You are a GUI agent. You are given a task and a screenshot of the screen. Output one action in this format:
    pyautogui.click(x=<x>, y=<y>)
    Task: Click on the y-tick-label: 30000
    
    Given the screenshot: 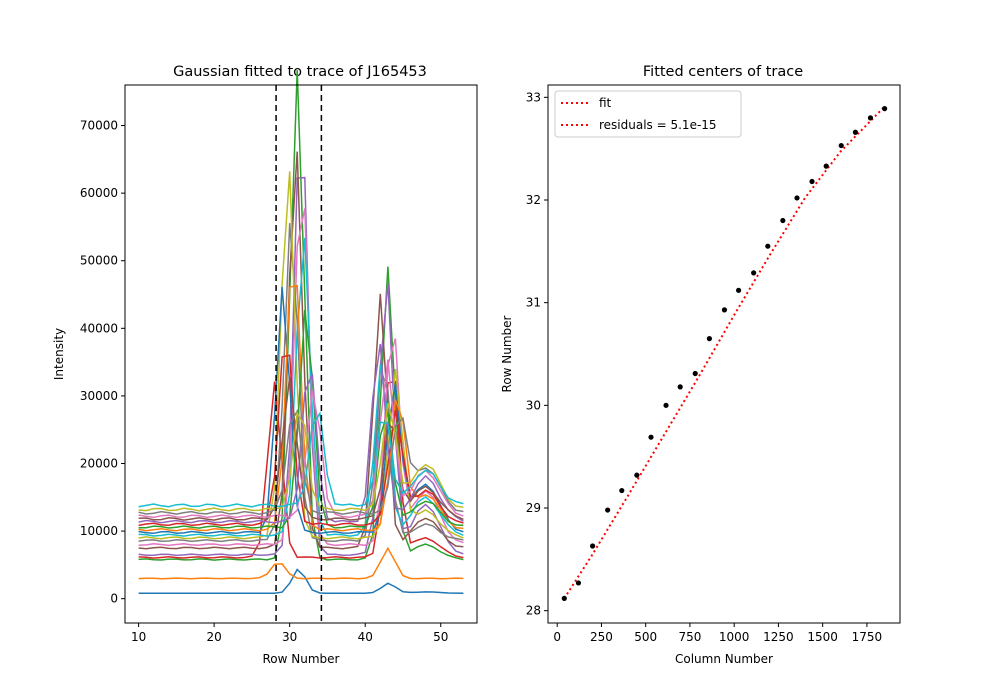 What is the action you would take?
    pyautogui.click(x=99, y=396)
    